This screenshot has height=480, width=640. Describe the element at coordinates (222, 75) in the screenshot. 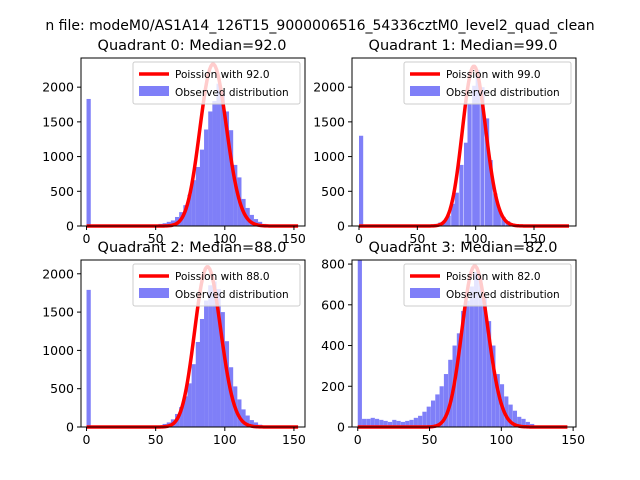

I see `legend-curve-label: Poission with 92.0` at that location.